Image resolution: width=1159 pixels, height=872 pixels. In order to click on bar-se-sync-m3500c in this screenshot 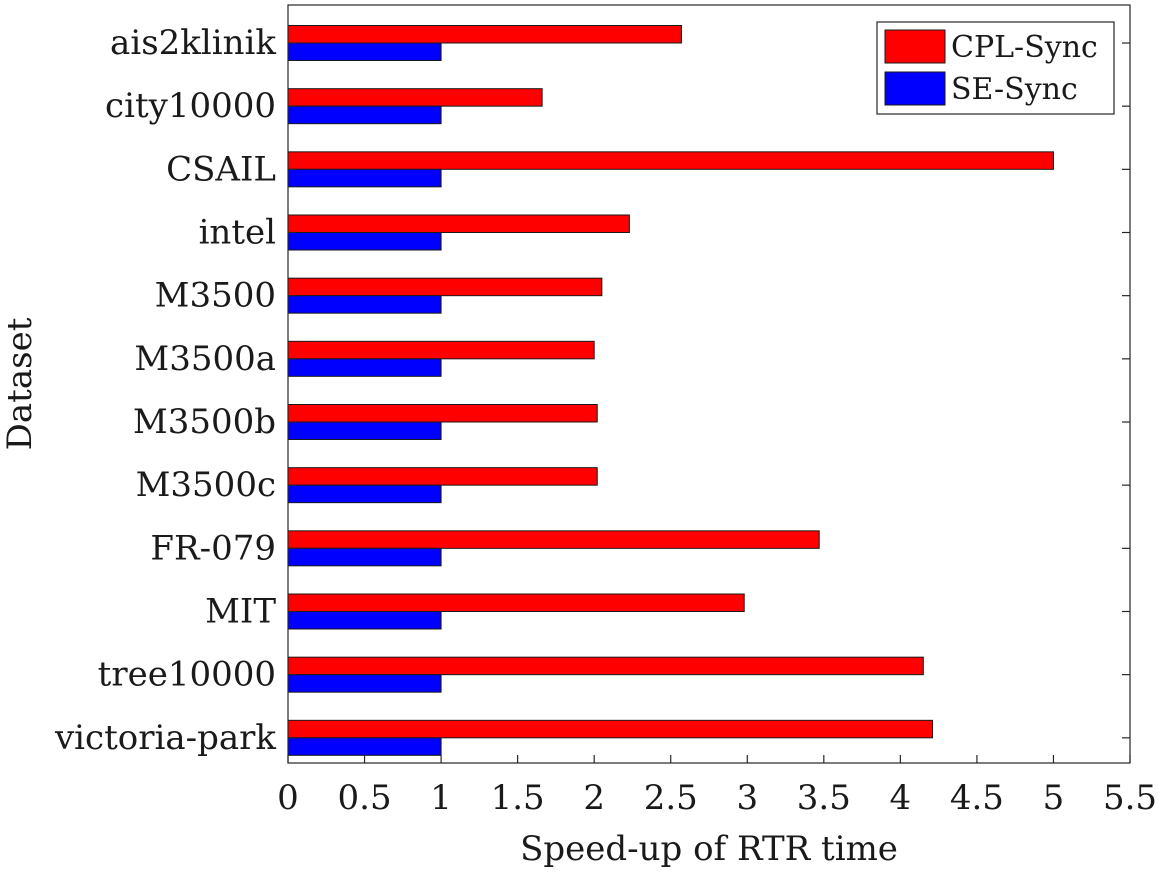, I will do `click(364, 494)`.